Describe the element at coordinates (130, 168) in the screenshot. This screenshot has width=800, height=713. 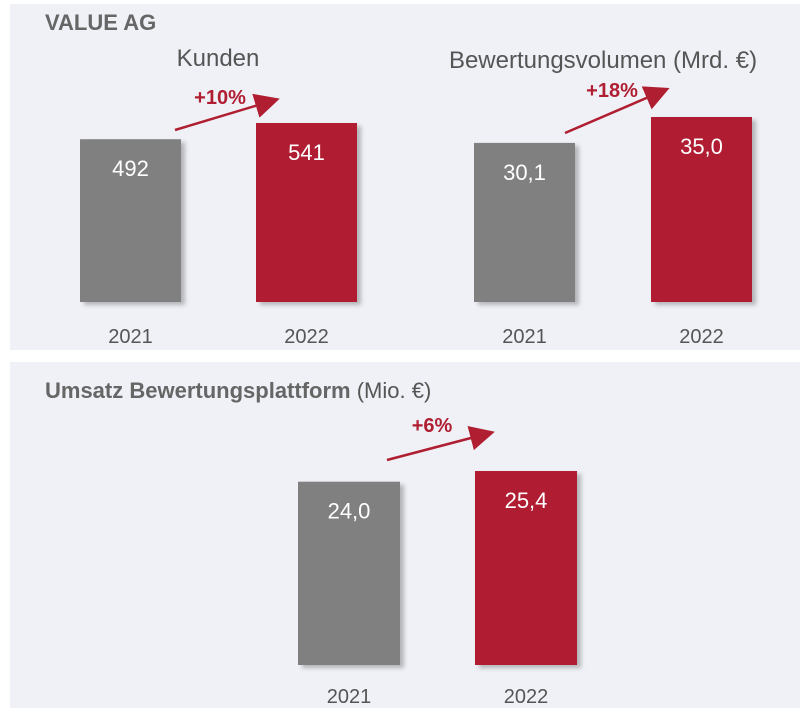
I see `value-label: 492` at that location.